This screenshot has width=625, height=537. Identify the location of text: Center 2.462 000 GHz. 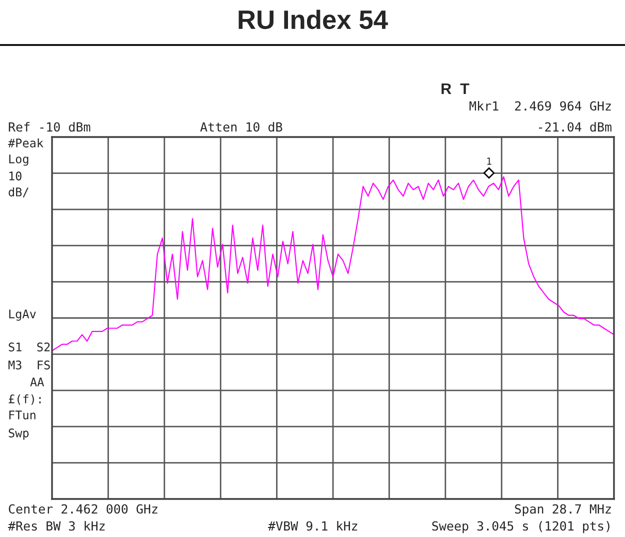
(83, 509).